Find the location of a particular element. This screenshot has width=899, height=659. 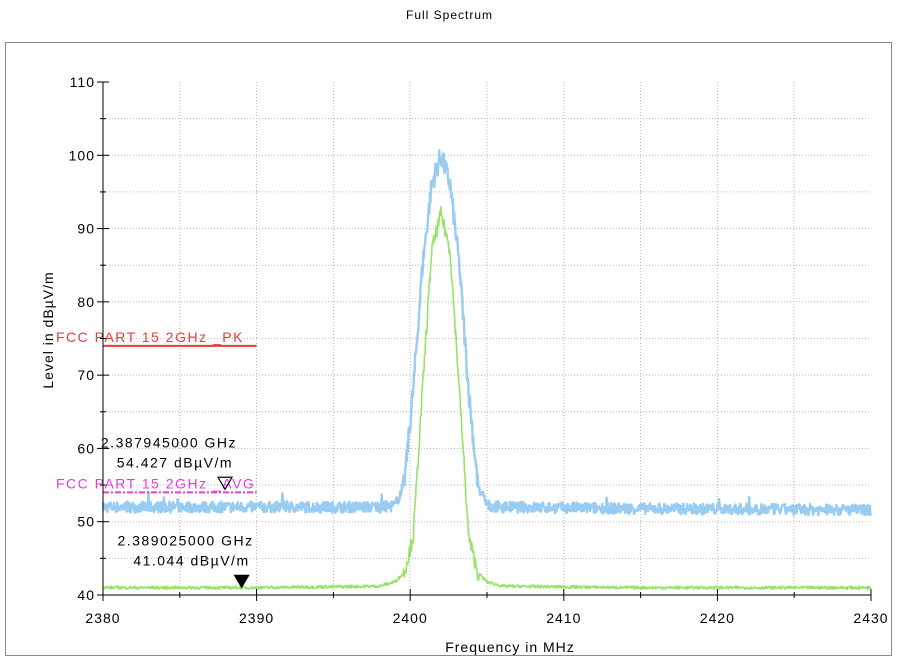

y-tick-label: 40 is located at coordinates (86, 595).